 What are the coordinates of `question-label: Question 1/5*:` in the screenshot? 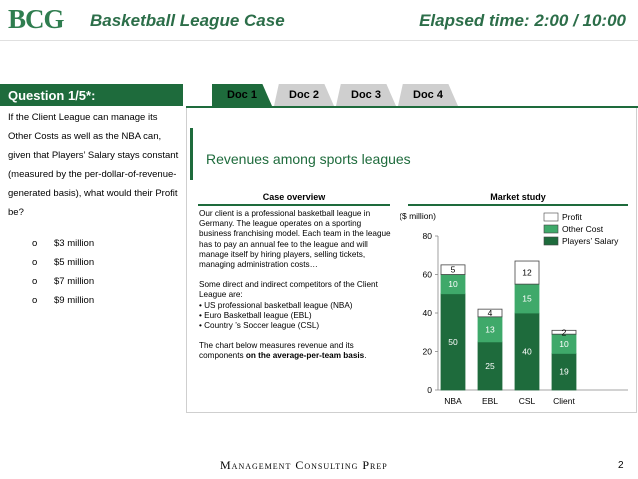 It's located at (52, 95).